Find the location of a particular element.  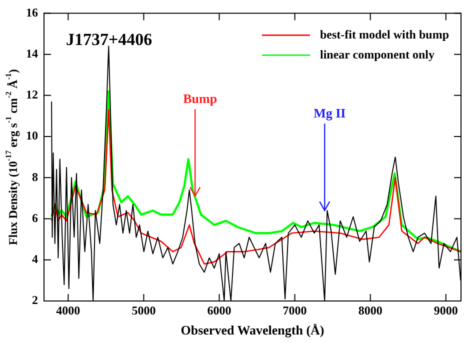

y-tick-label: 16 is located at coordinates (32, 12).